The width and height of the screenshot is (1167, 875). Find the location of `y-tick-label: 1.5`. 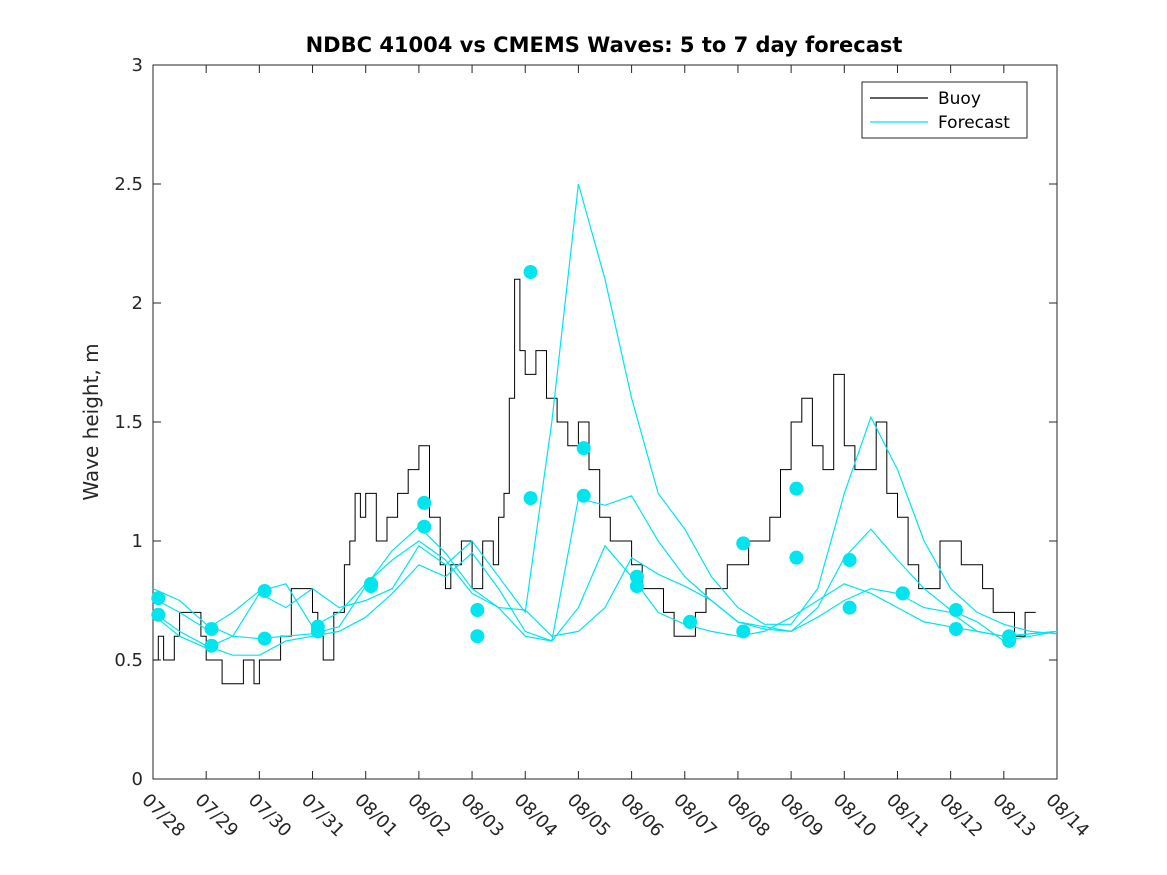

y-tick-label: 1.5 is located at coordinates (128, 422).